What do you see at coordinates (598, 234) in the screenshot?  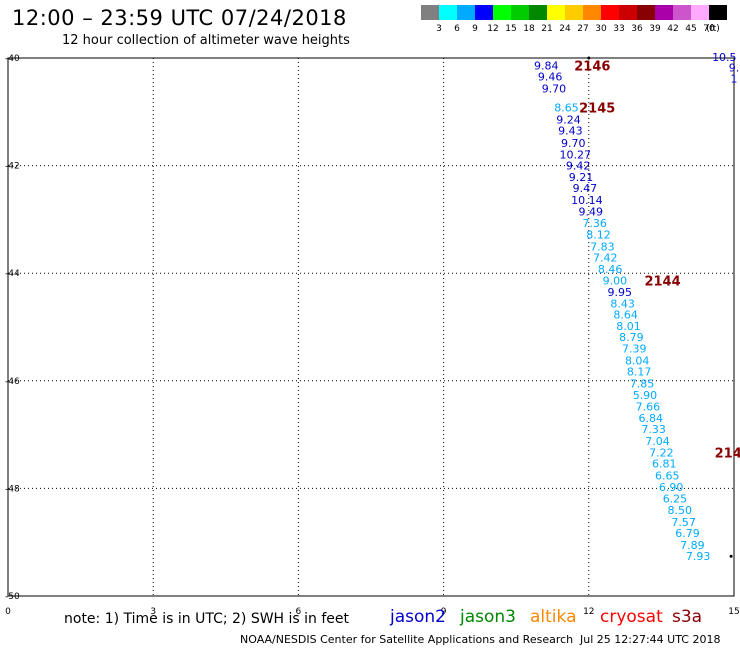 I see `wave-height-point: 8.12` at bounding box center [598, 234].